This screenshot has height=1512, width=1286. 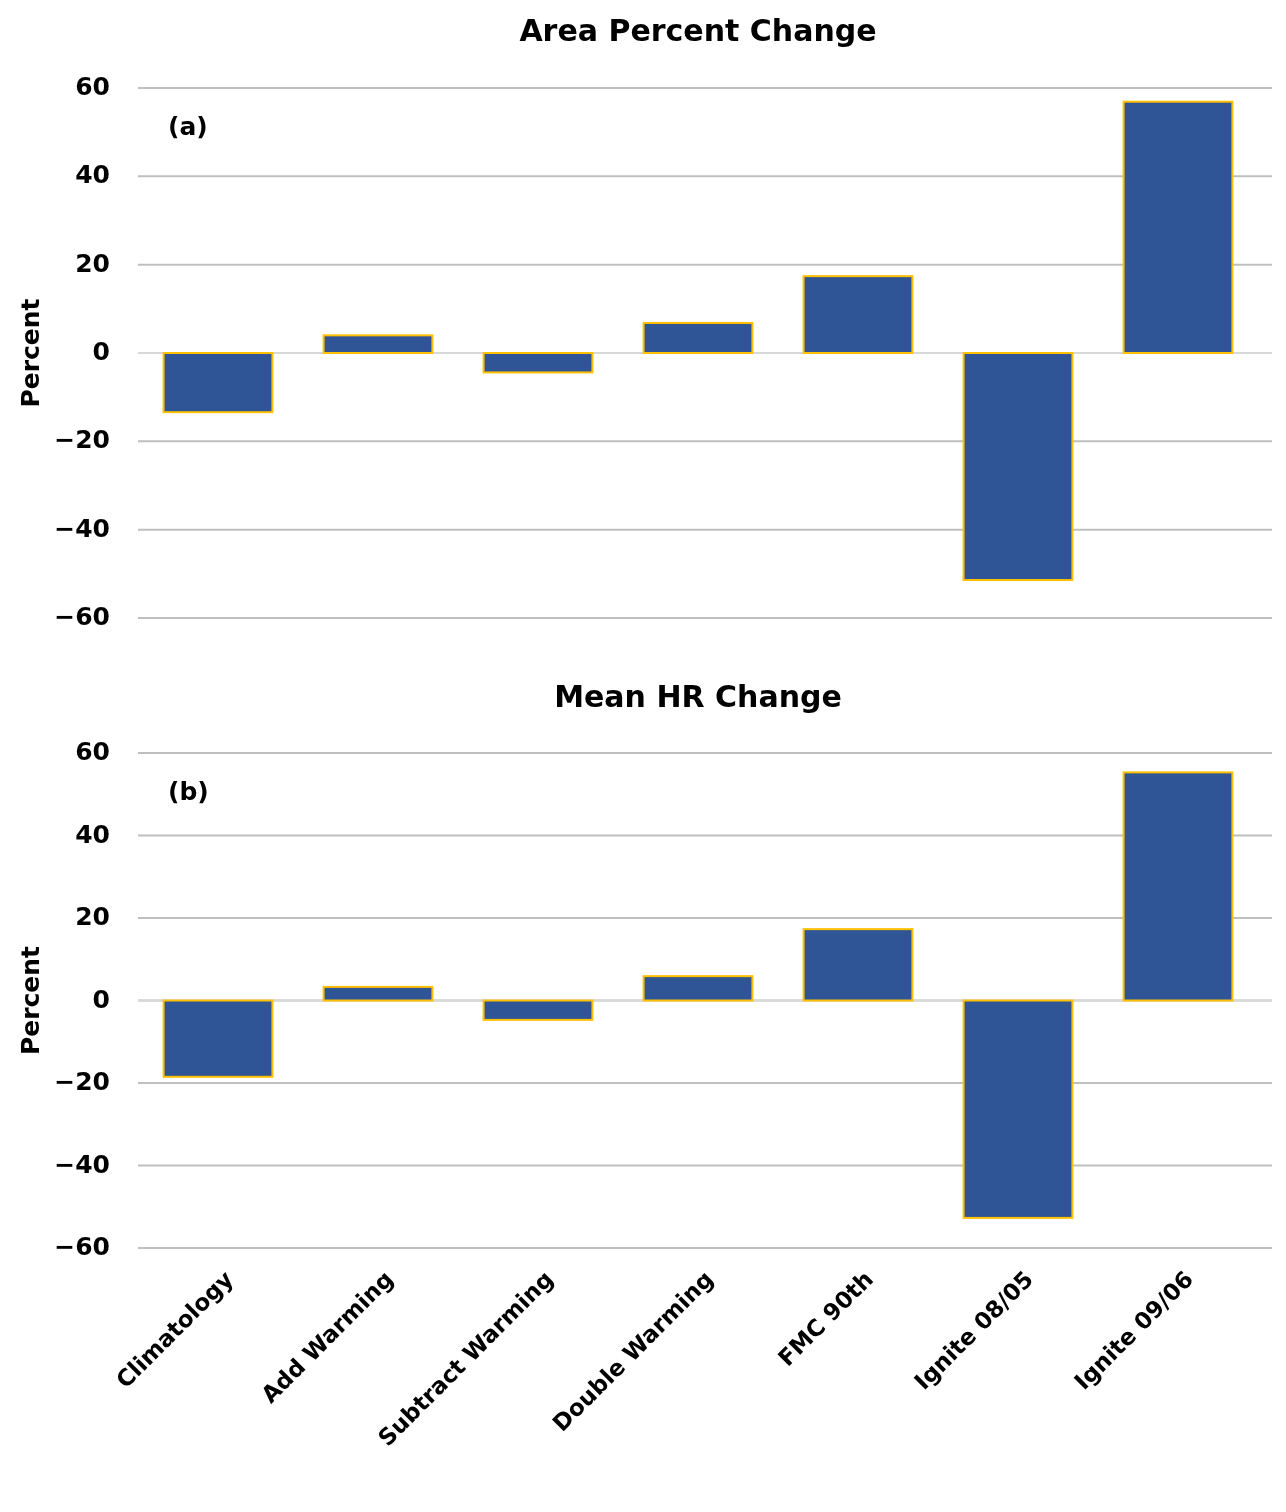 I want to click on chart-title: Mean HR Change, so click(x=698, y=696).